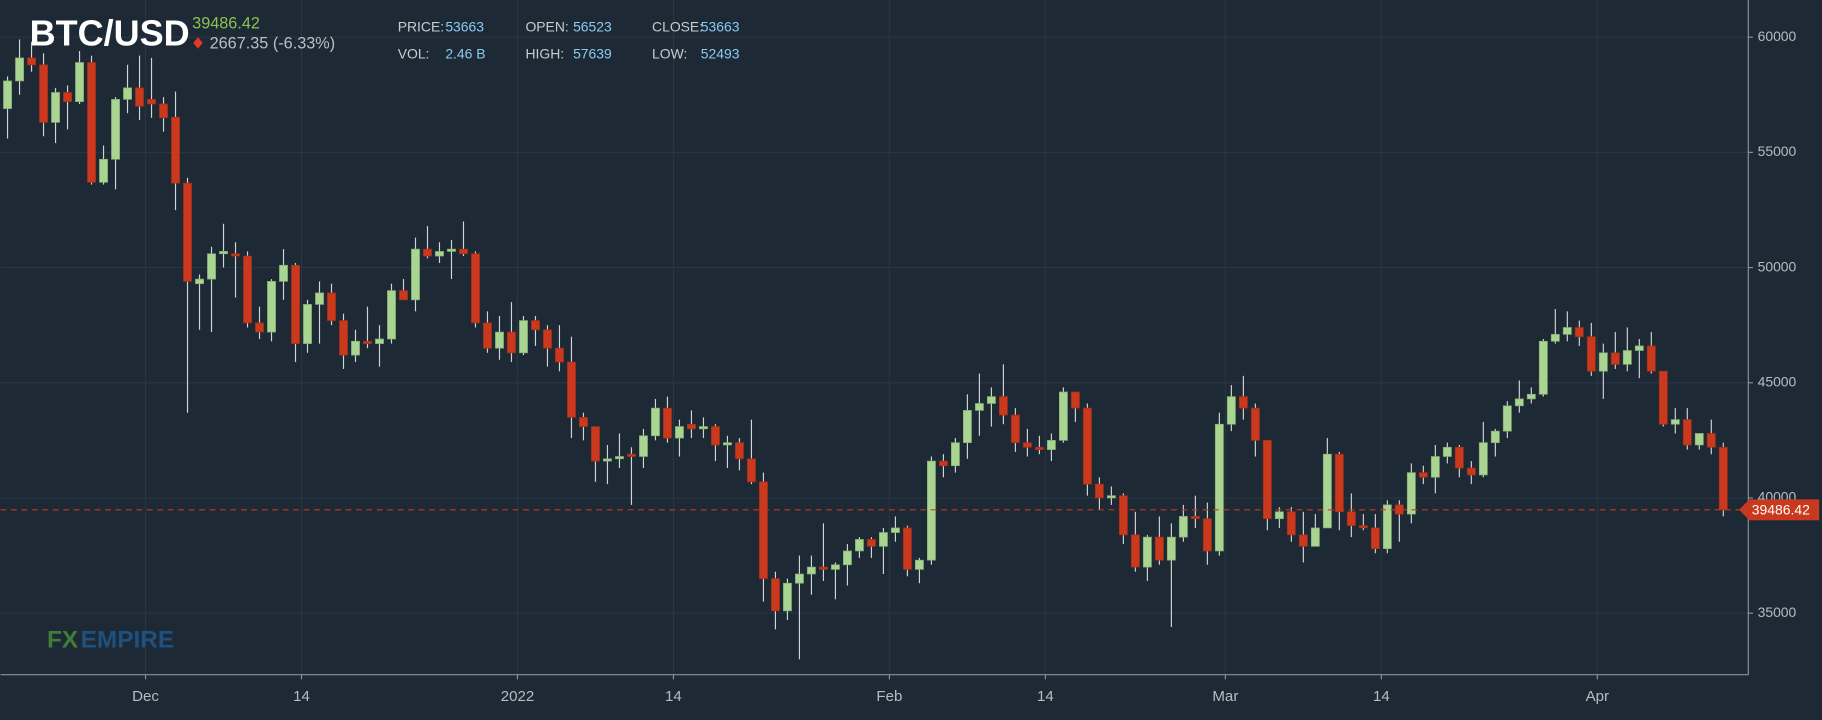 This screenshot has height=720, width=1822. Describe the element at coordinates (273, 43) in the screenshot. I see `change: 2667.35 (-6.33%)` at that location.